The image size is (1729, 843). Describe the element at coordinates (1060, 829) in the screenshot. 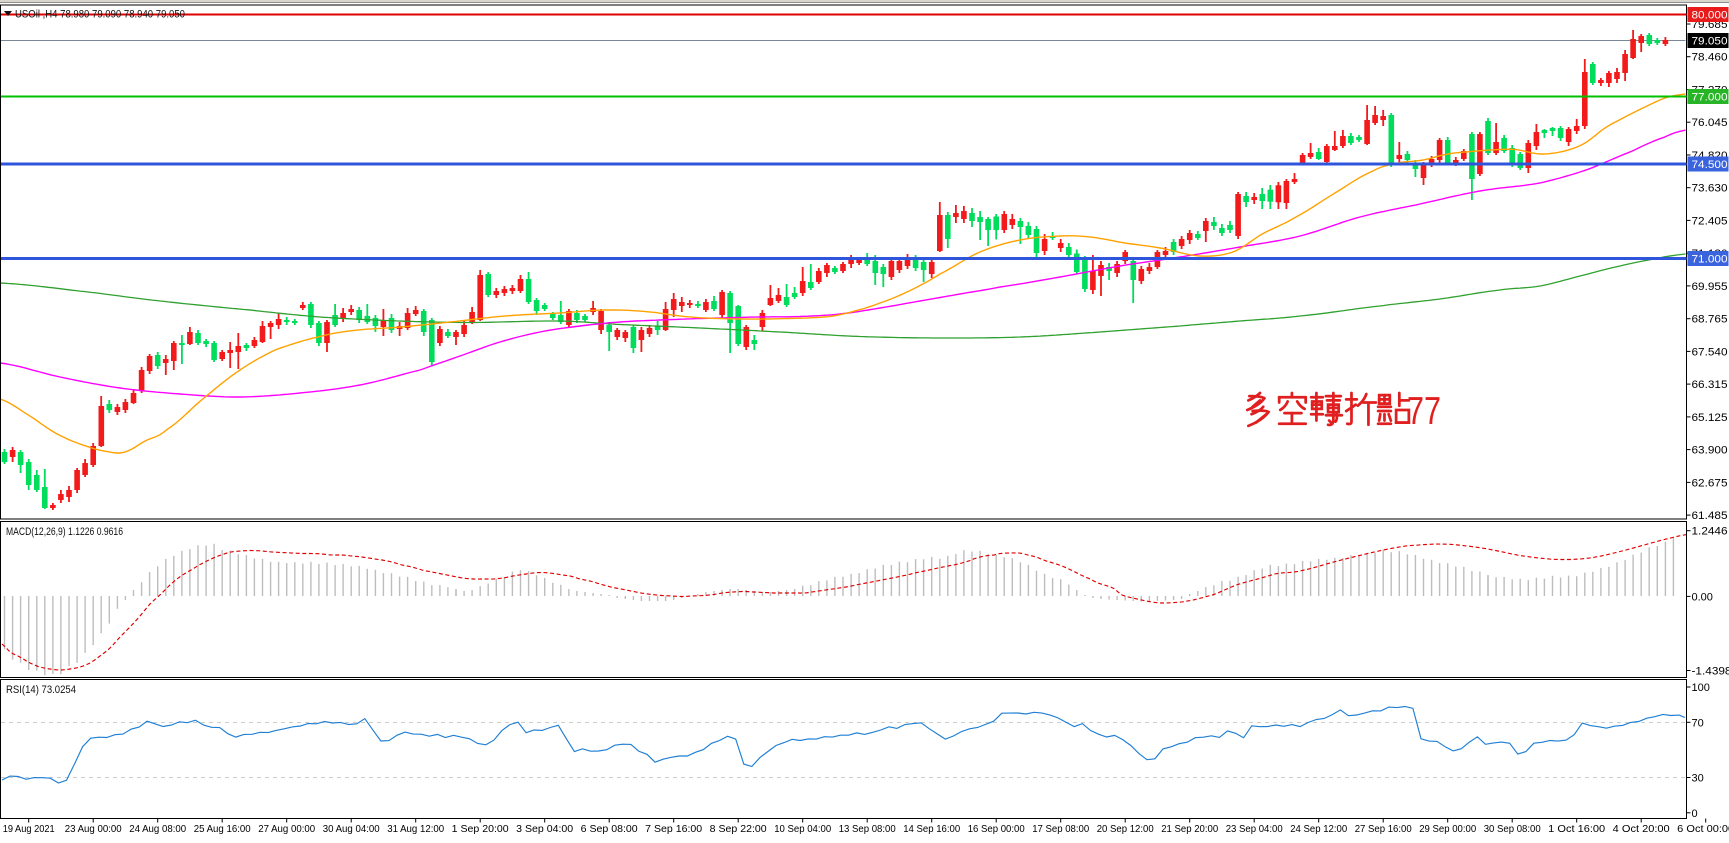

I see `svg-text: 17 Sep 08:00` at that location.